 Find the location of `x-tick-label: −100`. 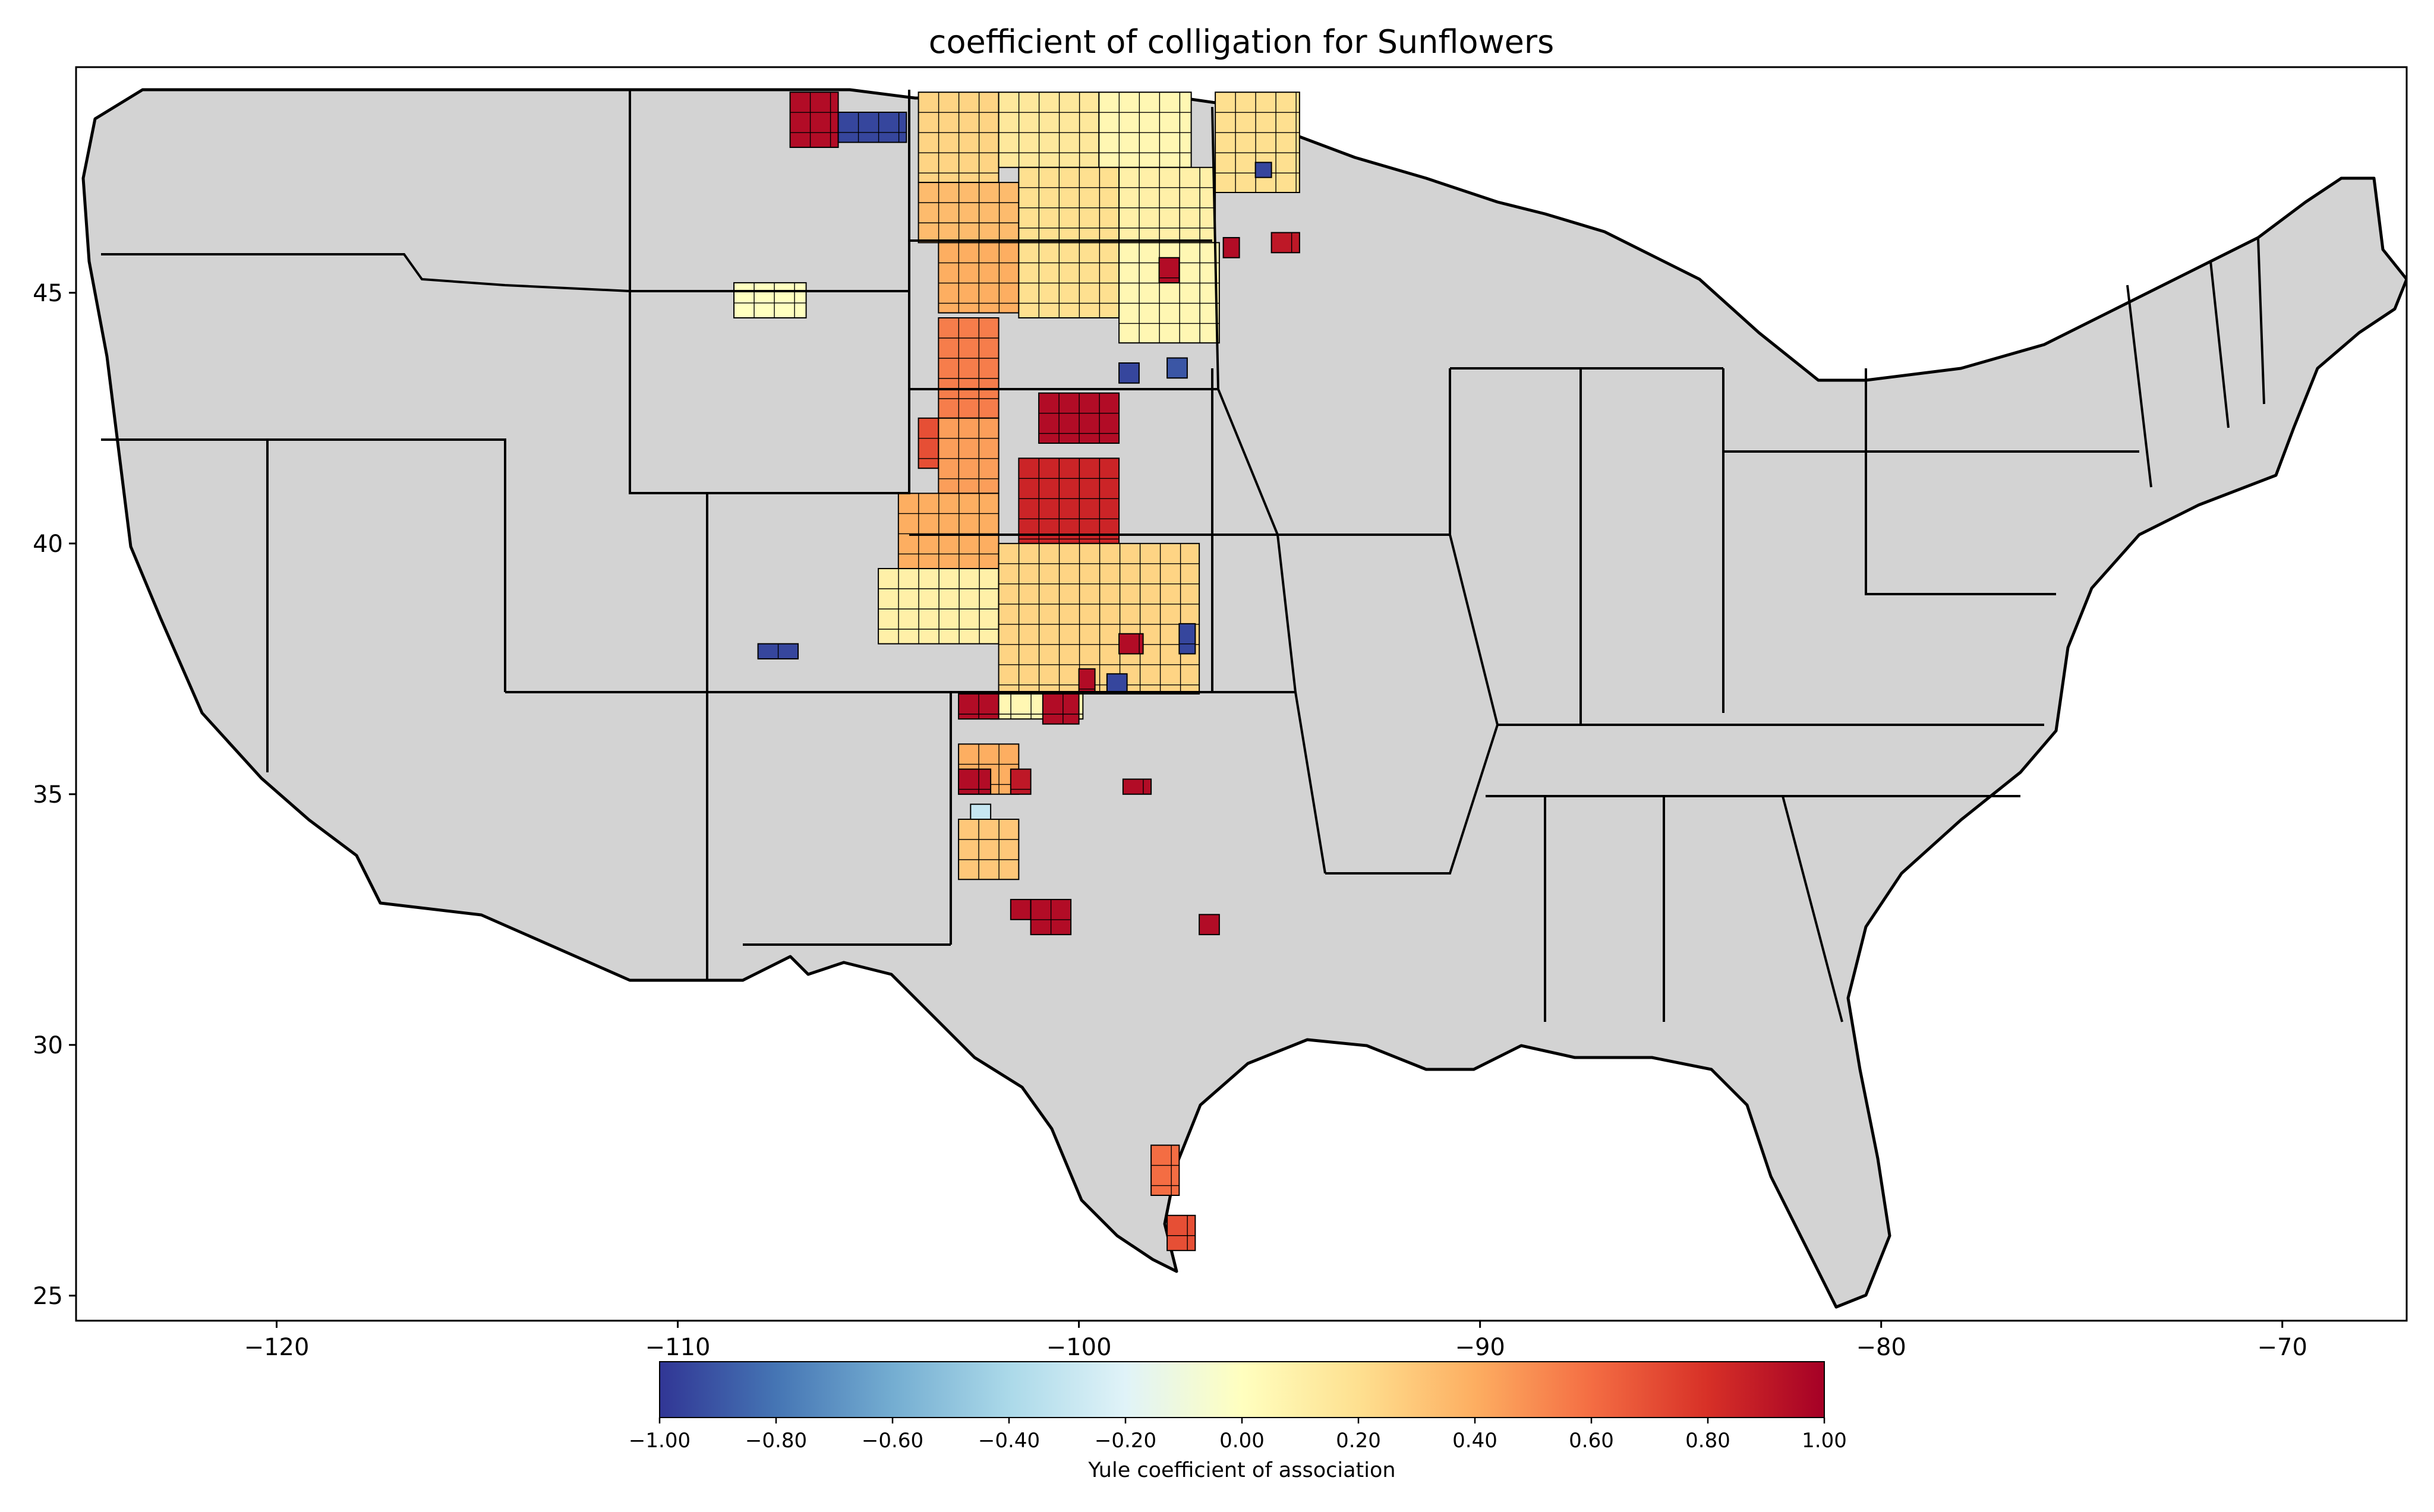

x-tick-label: −100 is located at coordinates (1079, 1347).